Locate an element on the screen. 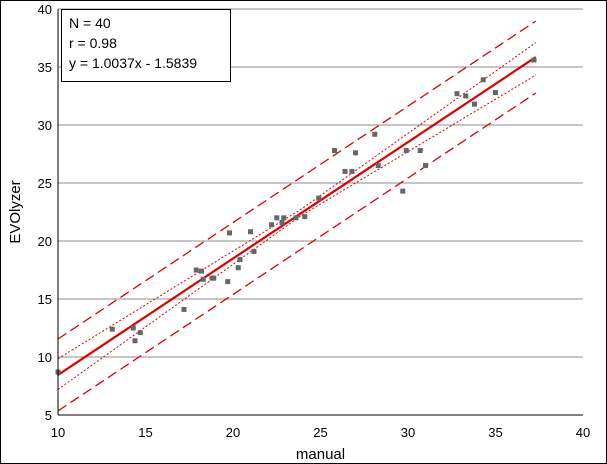 This screenshot has width=607, height=464. y-tick-label-7: 40 is located at coordinates (45, 9).